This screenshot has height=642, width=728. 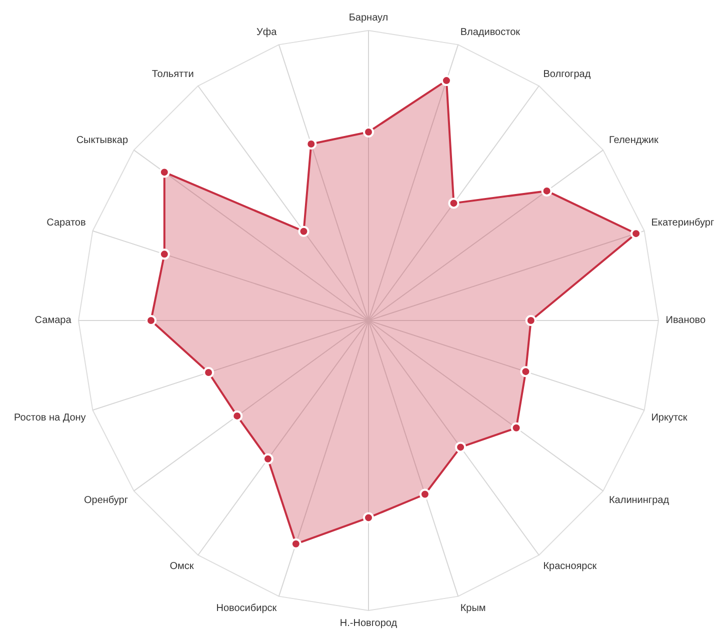 What do you see at coordinates (369, 623) in the screenshot?
I see `spoke-label: Н.-Новгород` at bounding box center [369, 623].